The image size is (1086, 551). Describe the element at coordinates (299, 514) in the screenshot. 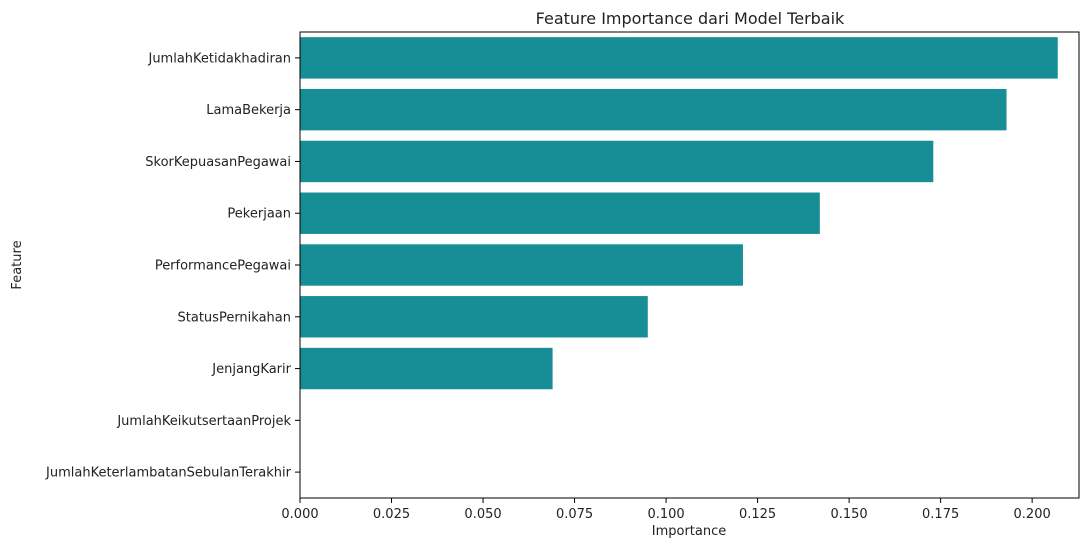

I see `x-tick-label: 0.000` at that location.